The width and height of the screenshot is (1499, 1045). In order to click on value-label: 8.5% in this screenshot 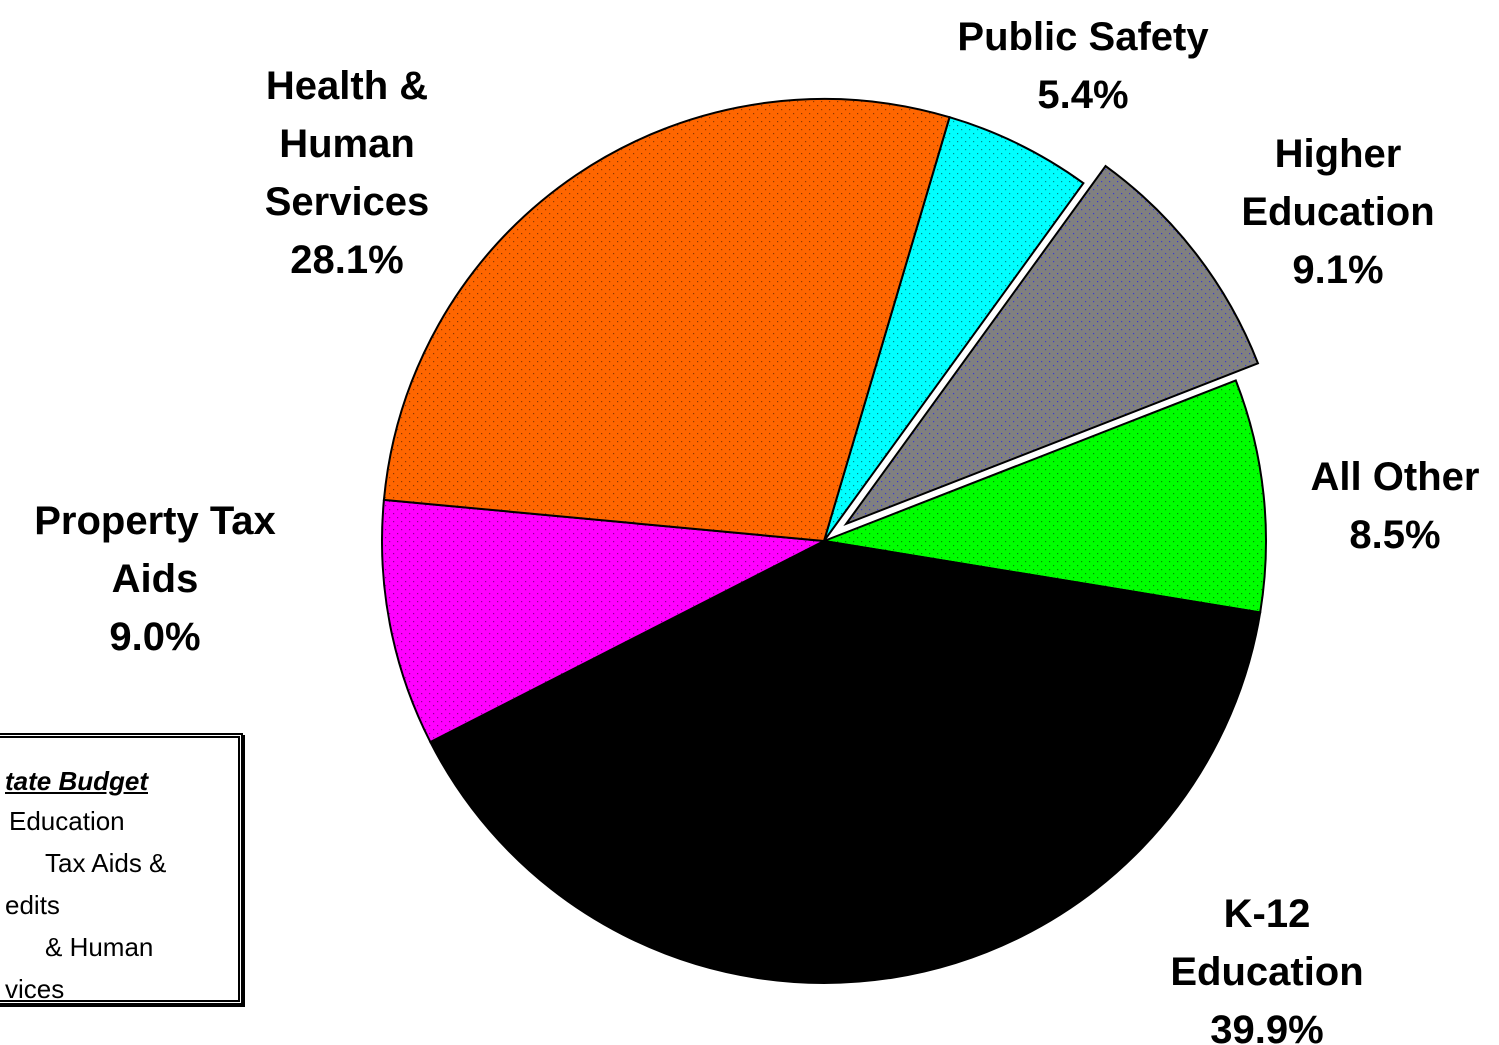, I will do `click(1395, 535)`.